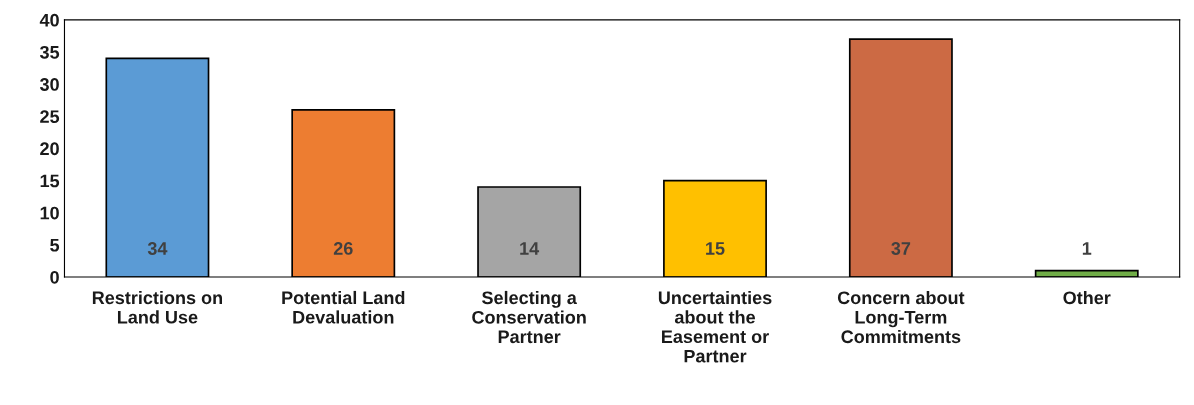 This screenshot has width=1194, height=405. Describe the element at coordinates (157, 248) in the screenshot. I see `data-label: 34` at that location.